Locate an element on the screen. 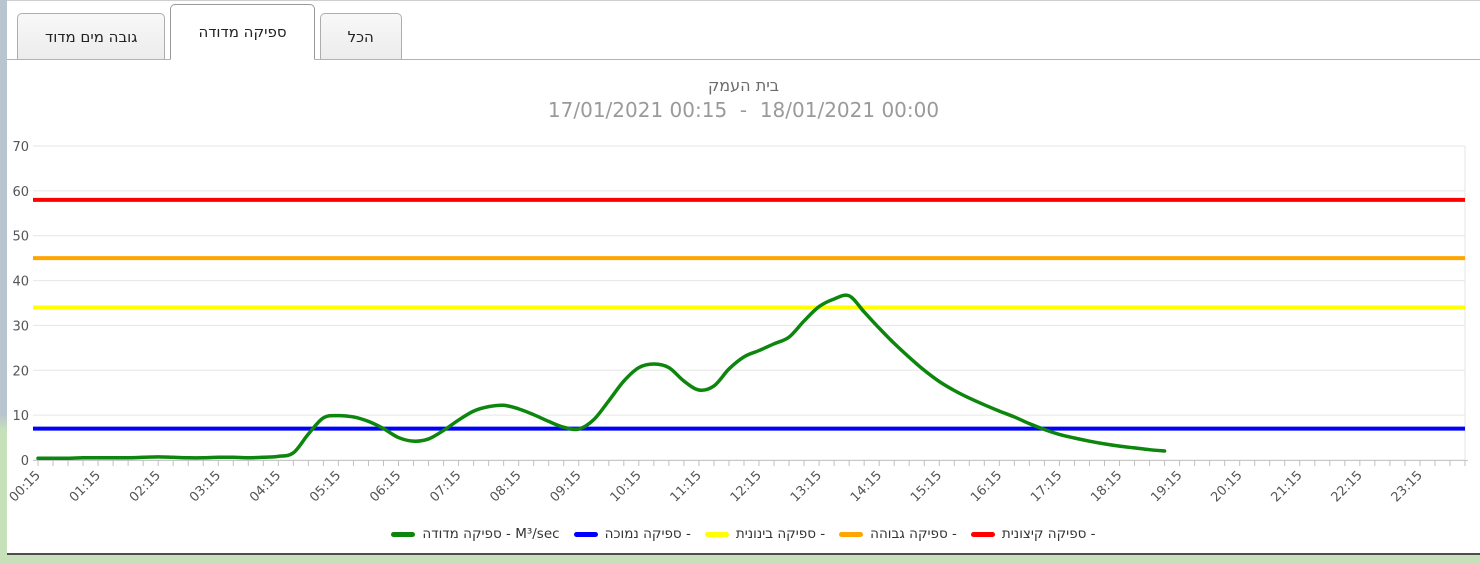 The image size is (1480, 564). legend-high-flow-swatch is located at coordinates (851, 534).